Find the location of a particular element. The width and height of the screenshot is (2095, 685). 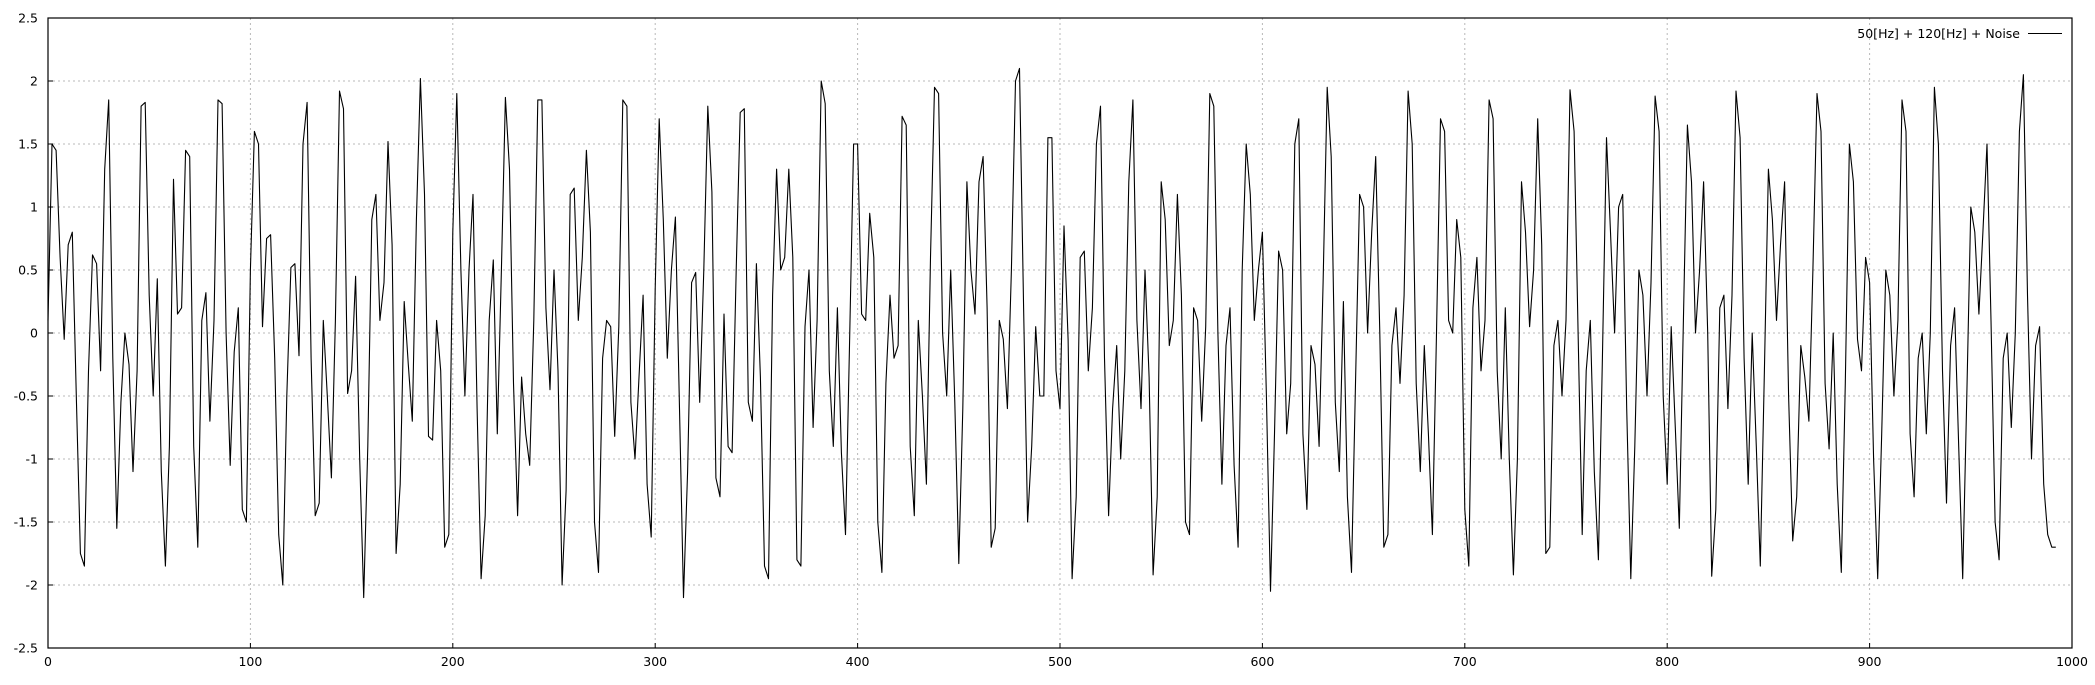

x-tick-label: 100 is located at coordinates (250, 661).